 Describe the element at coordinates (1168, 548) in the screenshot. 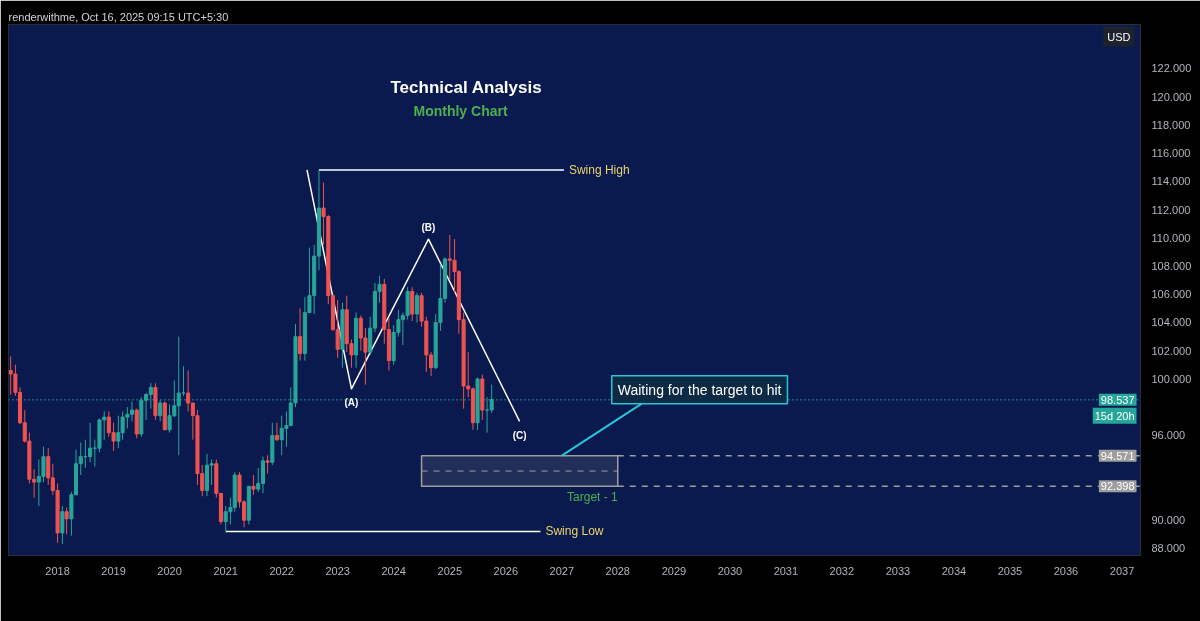

I see `y-tick-label: 88.000` at that location.